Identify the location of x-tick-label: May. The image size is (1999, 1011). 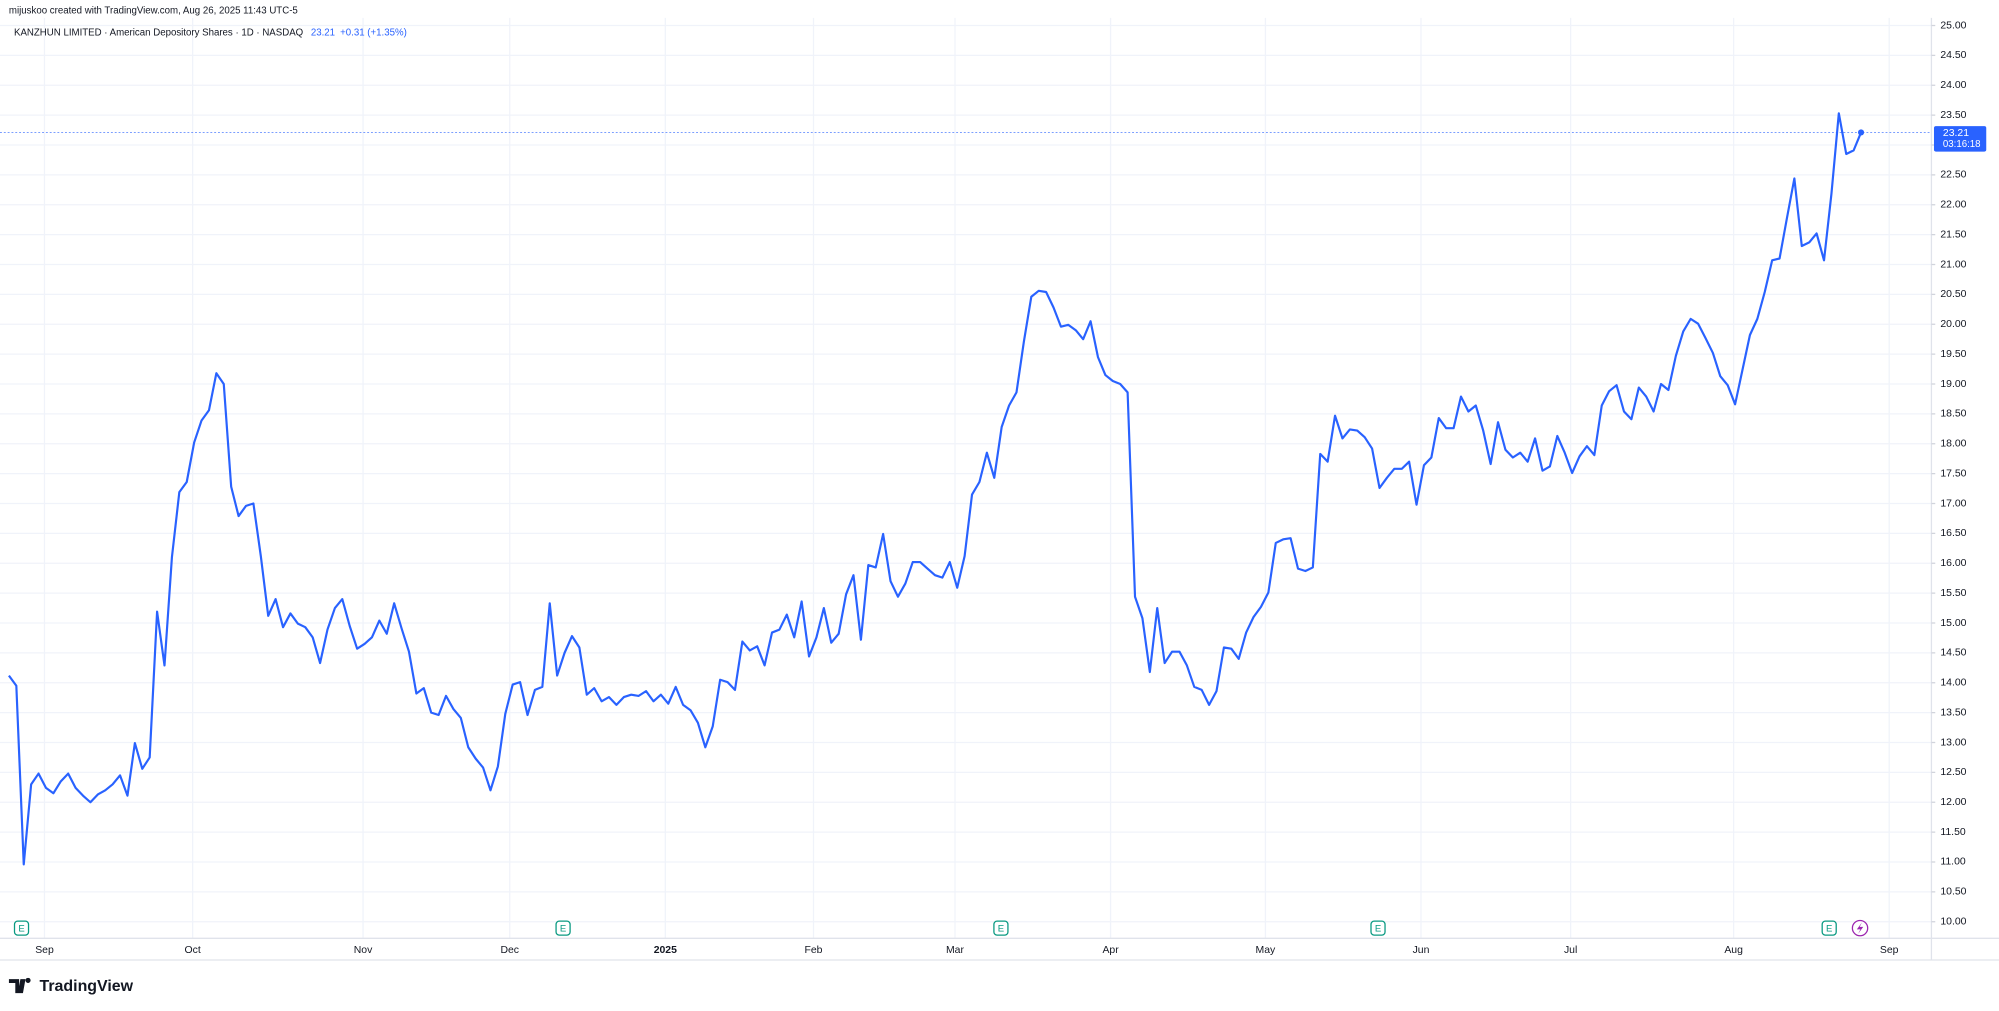
(1266, 950).